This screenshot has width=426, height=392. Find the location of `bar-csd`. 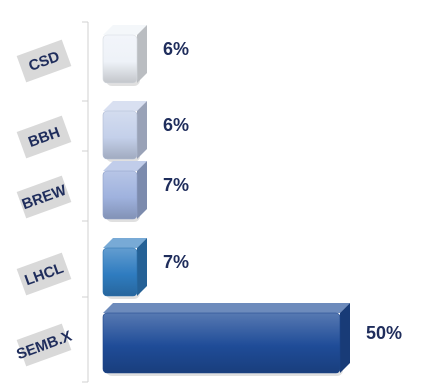

bar-csd is located at coordinates (124, 55).